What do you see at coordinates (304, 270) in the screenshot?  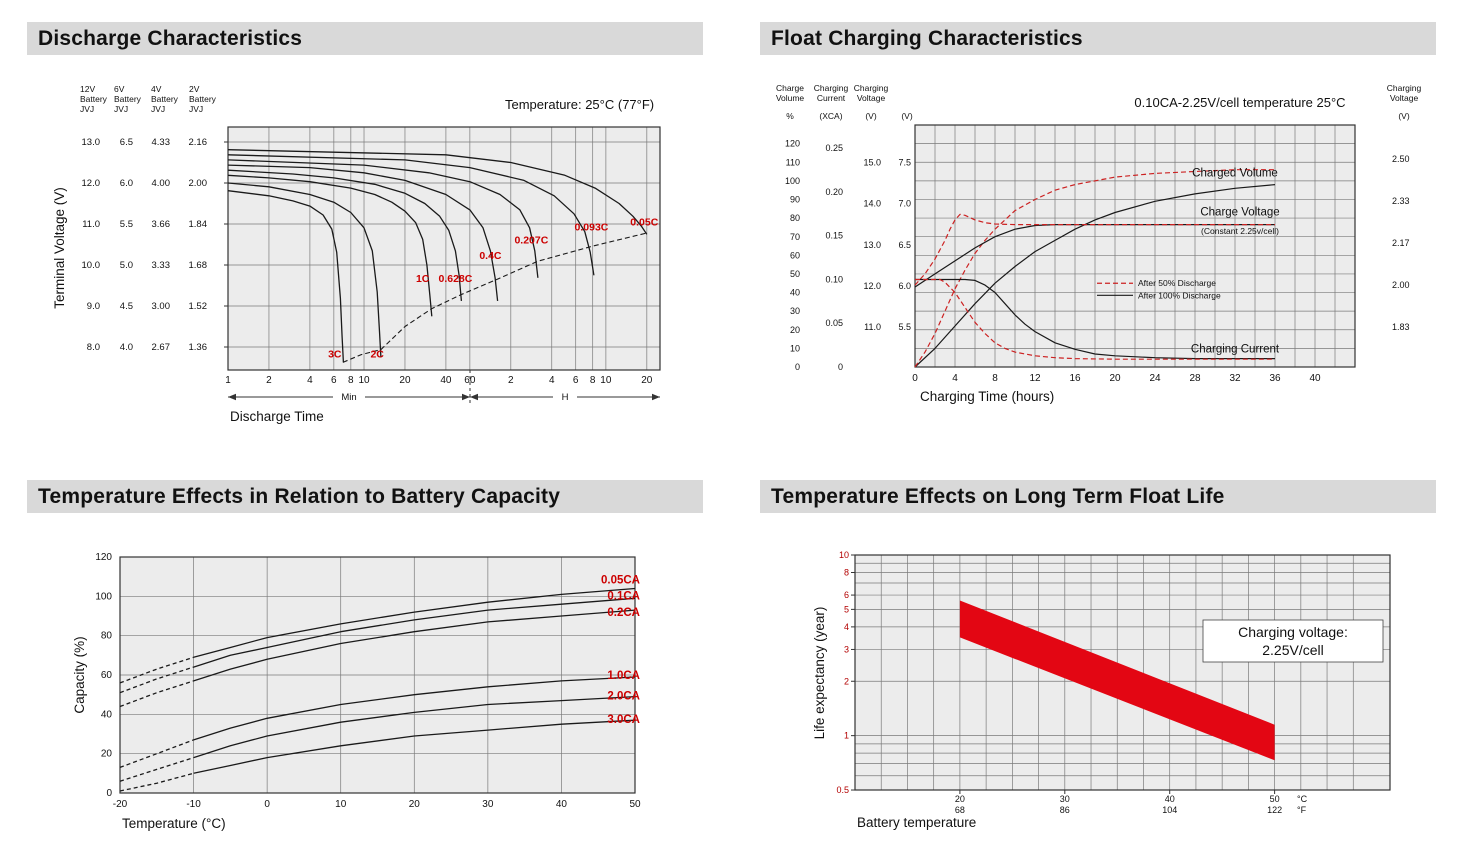 I see `curve-2C` at bounding box center [304, 270].